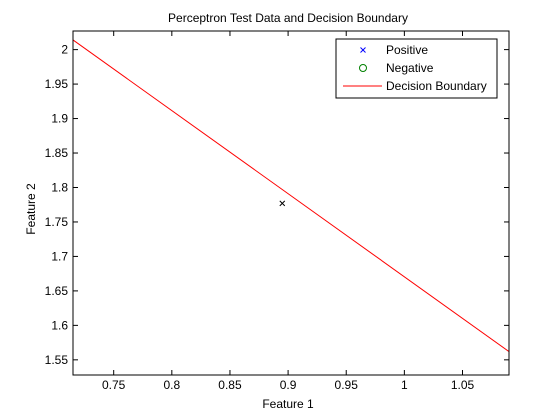 The height and width of the screenshot is (420, 560). What do you see at coordinates (31, 209) in the screenshot?
I see `y-axis-label: Feature 2` at bounding box center [31, 209].